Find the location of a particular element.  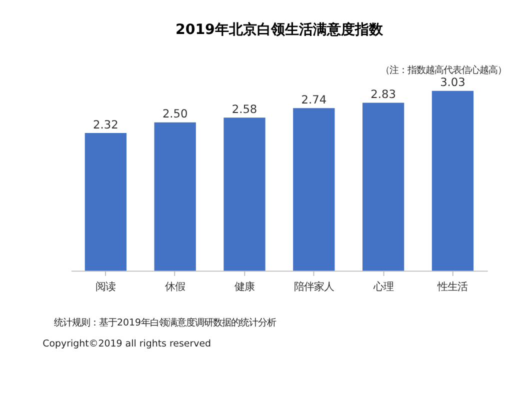

text: 统计规则：基于2019年白领满意度调研数据的统计分析 is located at coordinates (165, 323).